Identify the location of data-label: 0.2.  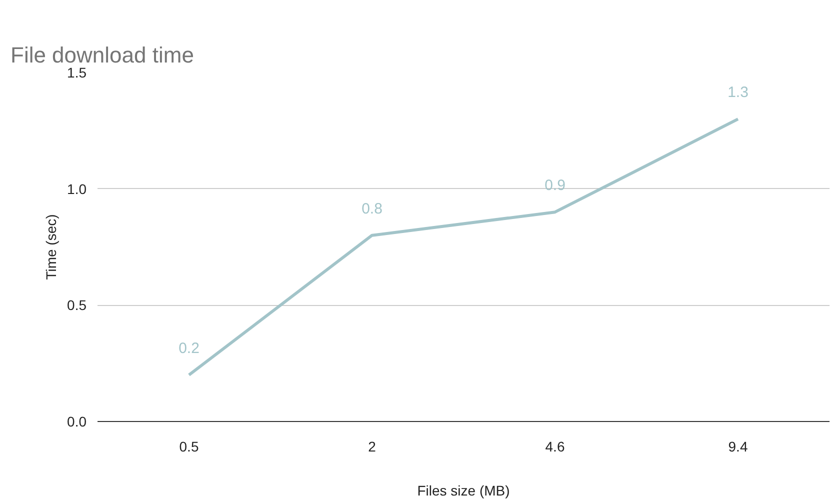
(189, 348).